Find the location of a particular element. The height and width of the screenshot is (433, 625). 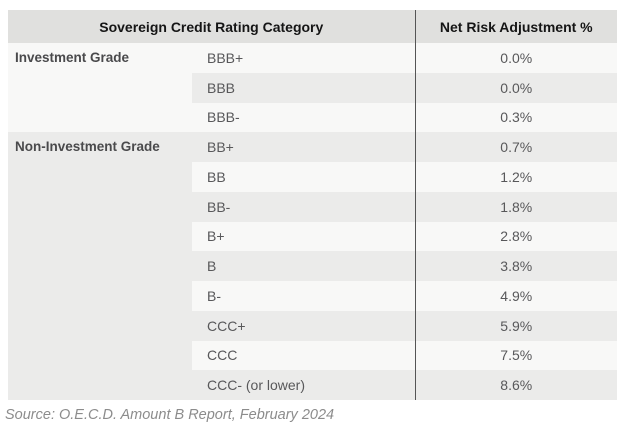

table-row: BBB 0.0% is located at coordinates (313, 87).